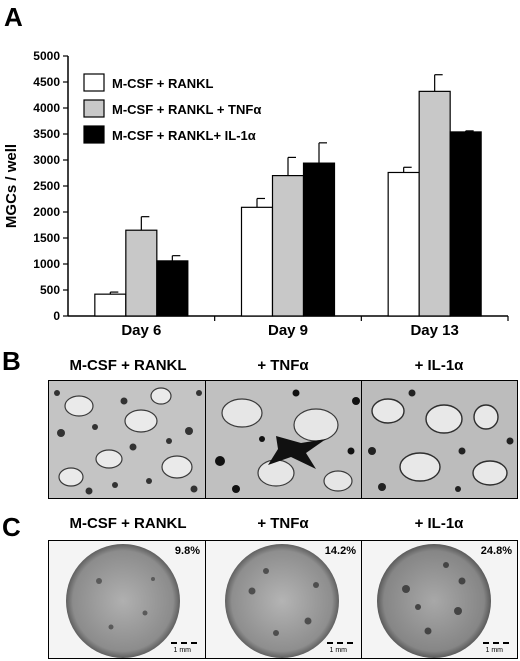 This screenshot has width=520, height=661. I want to click on panel-c-letter: C, so click(11, 527).